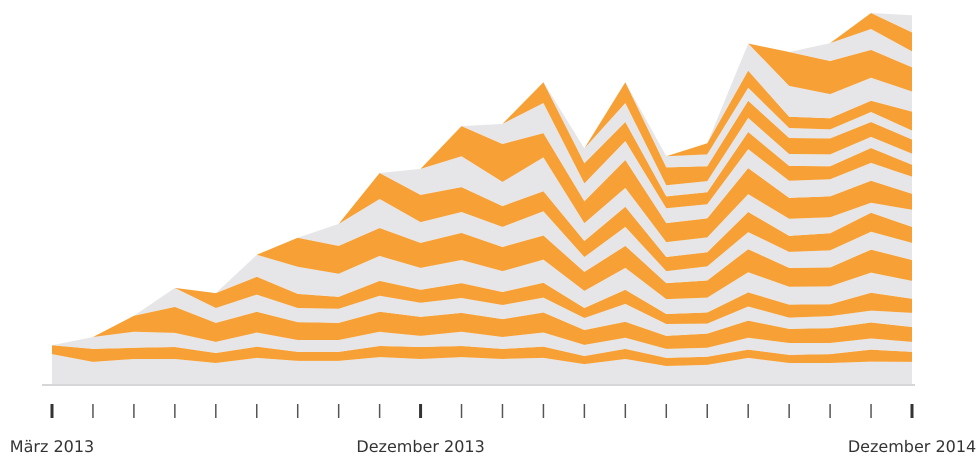  What do you see at coordinates (912, 446) in the screenshot?
I see `x-tick-label: Dezember 2014` at bounding box center [912, 446].